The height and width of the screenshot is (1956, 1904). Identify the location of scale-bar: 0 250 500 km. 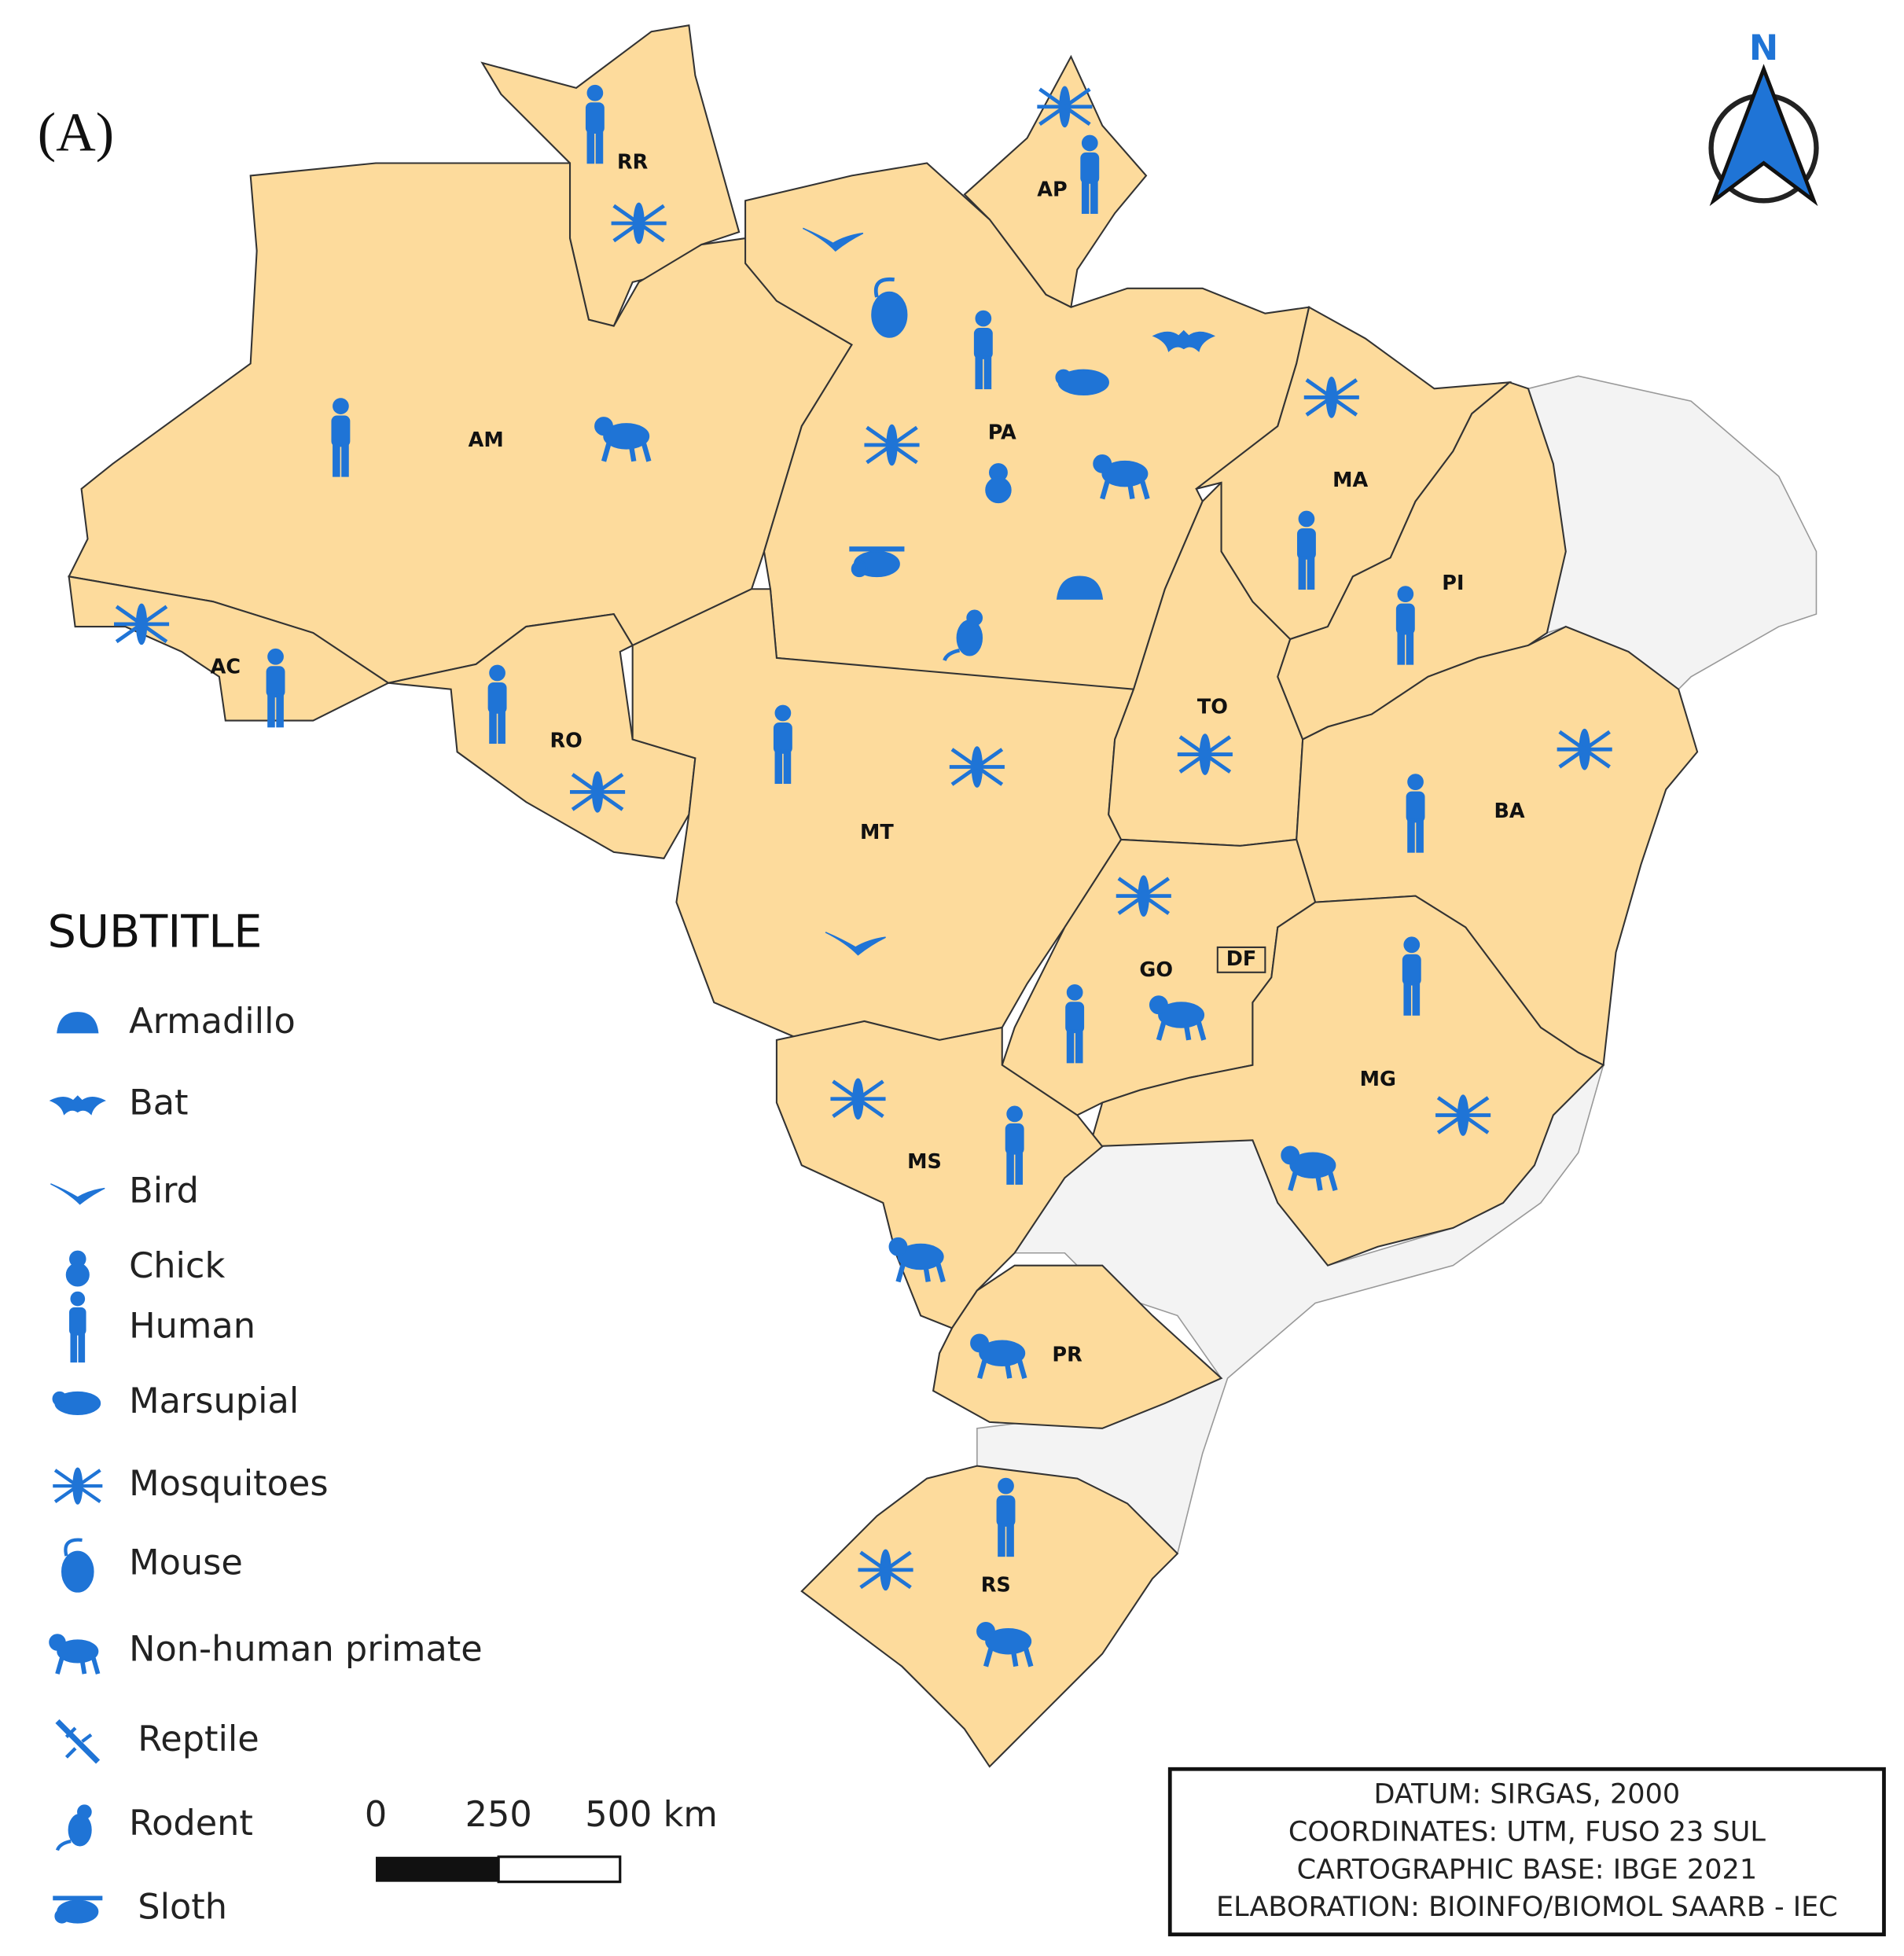
(541, 1839).